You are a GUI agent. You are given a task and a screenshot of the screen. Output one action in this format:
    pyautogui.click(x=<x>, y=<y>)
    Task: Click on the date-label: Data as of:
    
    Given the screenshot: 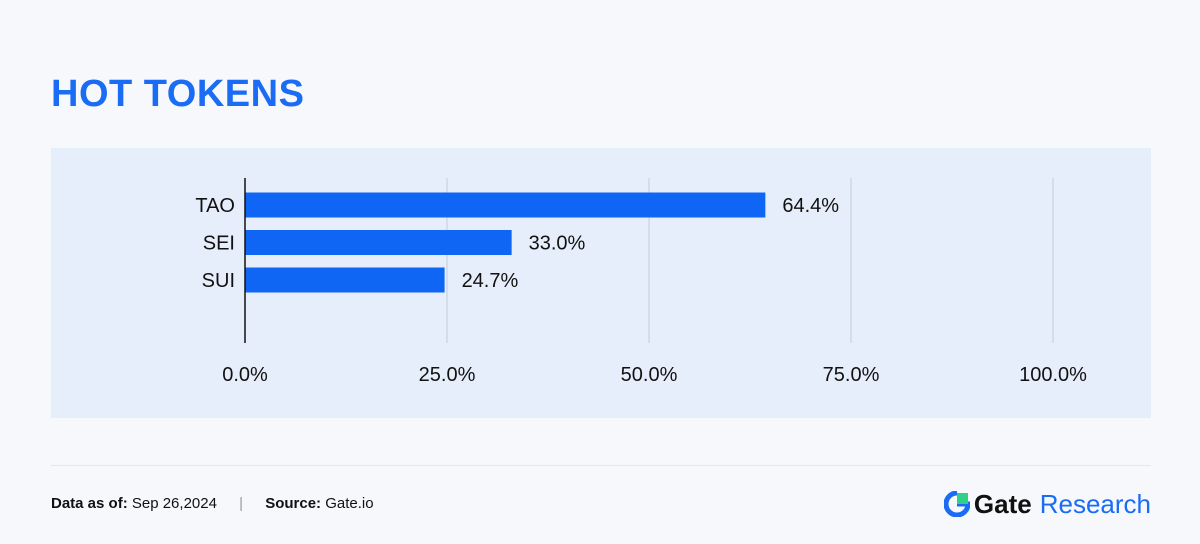 What is the action you would take?
    pyautogui.click(x=89, y=503)
    